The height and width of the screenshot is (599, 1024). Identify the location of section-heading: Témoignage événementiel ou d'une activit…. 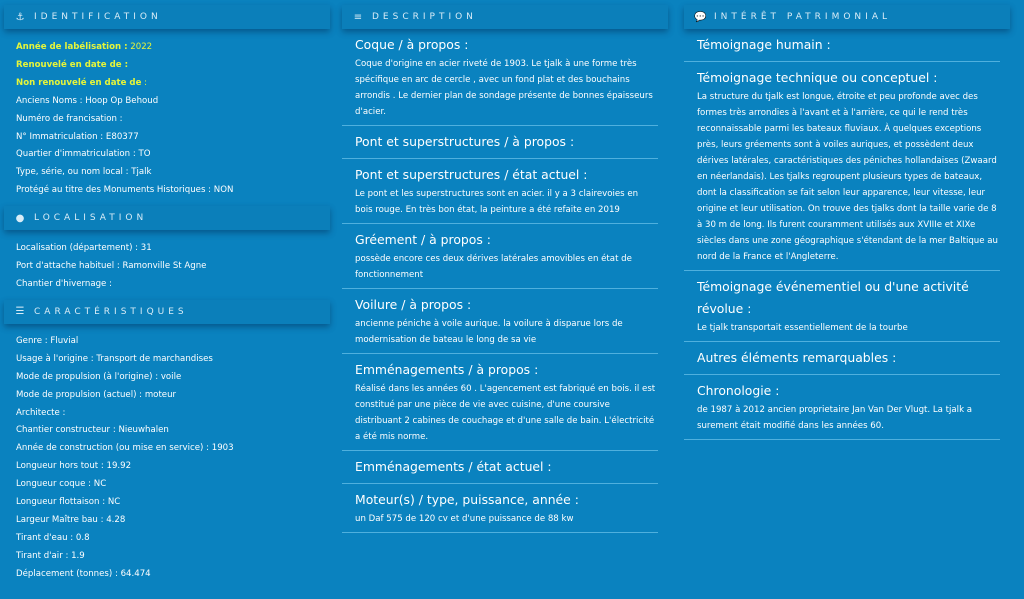
(833, 297).